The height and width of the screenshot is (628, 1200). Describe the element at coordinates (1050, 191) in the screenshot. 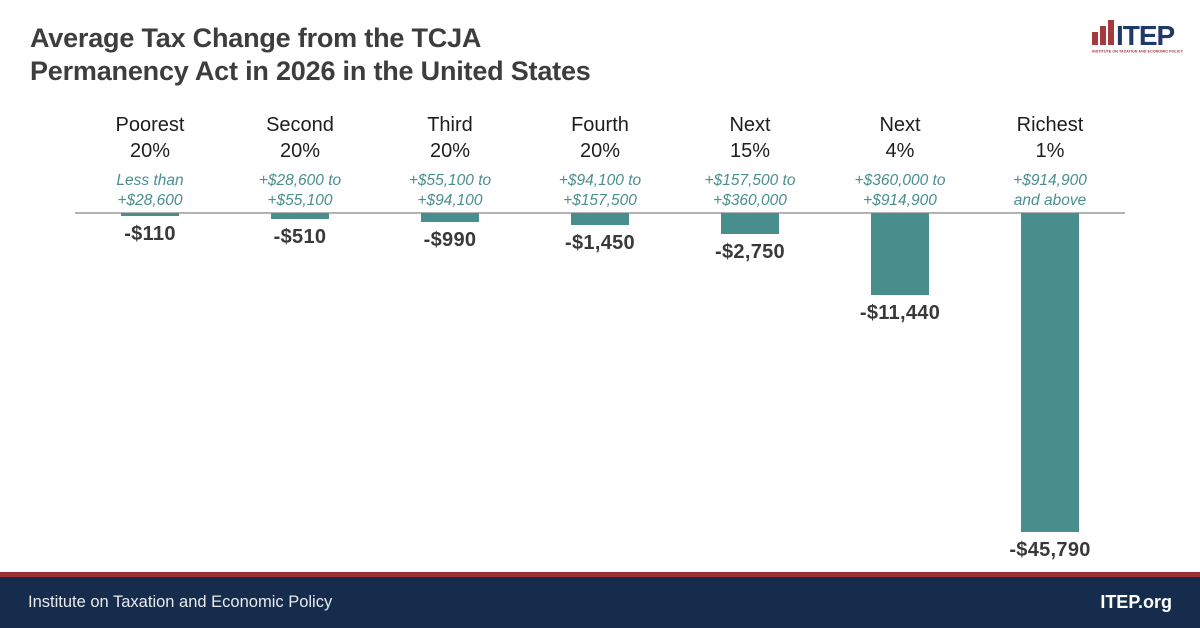

I see `income-range-label: +$914,900 and above` at that location.